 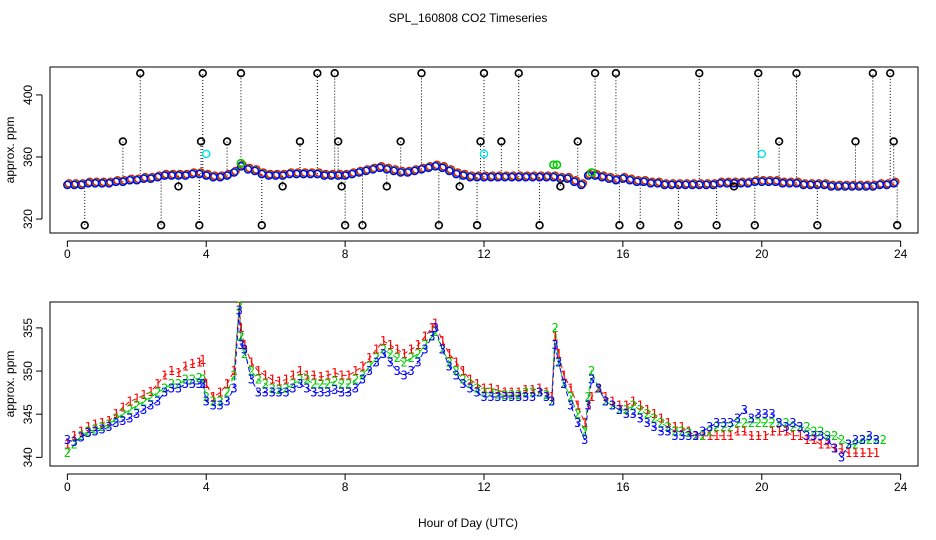 I want to click on x-axis-label: Hour of Day (UTC), so click(x=468, y=523).